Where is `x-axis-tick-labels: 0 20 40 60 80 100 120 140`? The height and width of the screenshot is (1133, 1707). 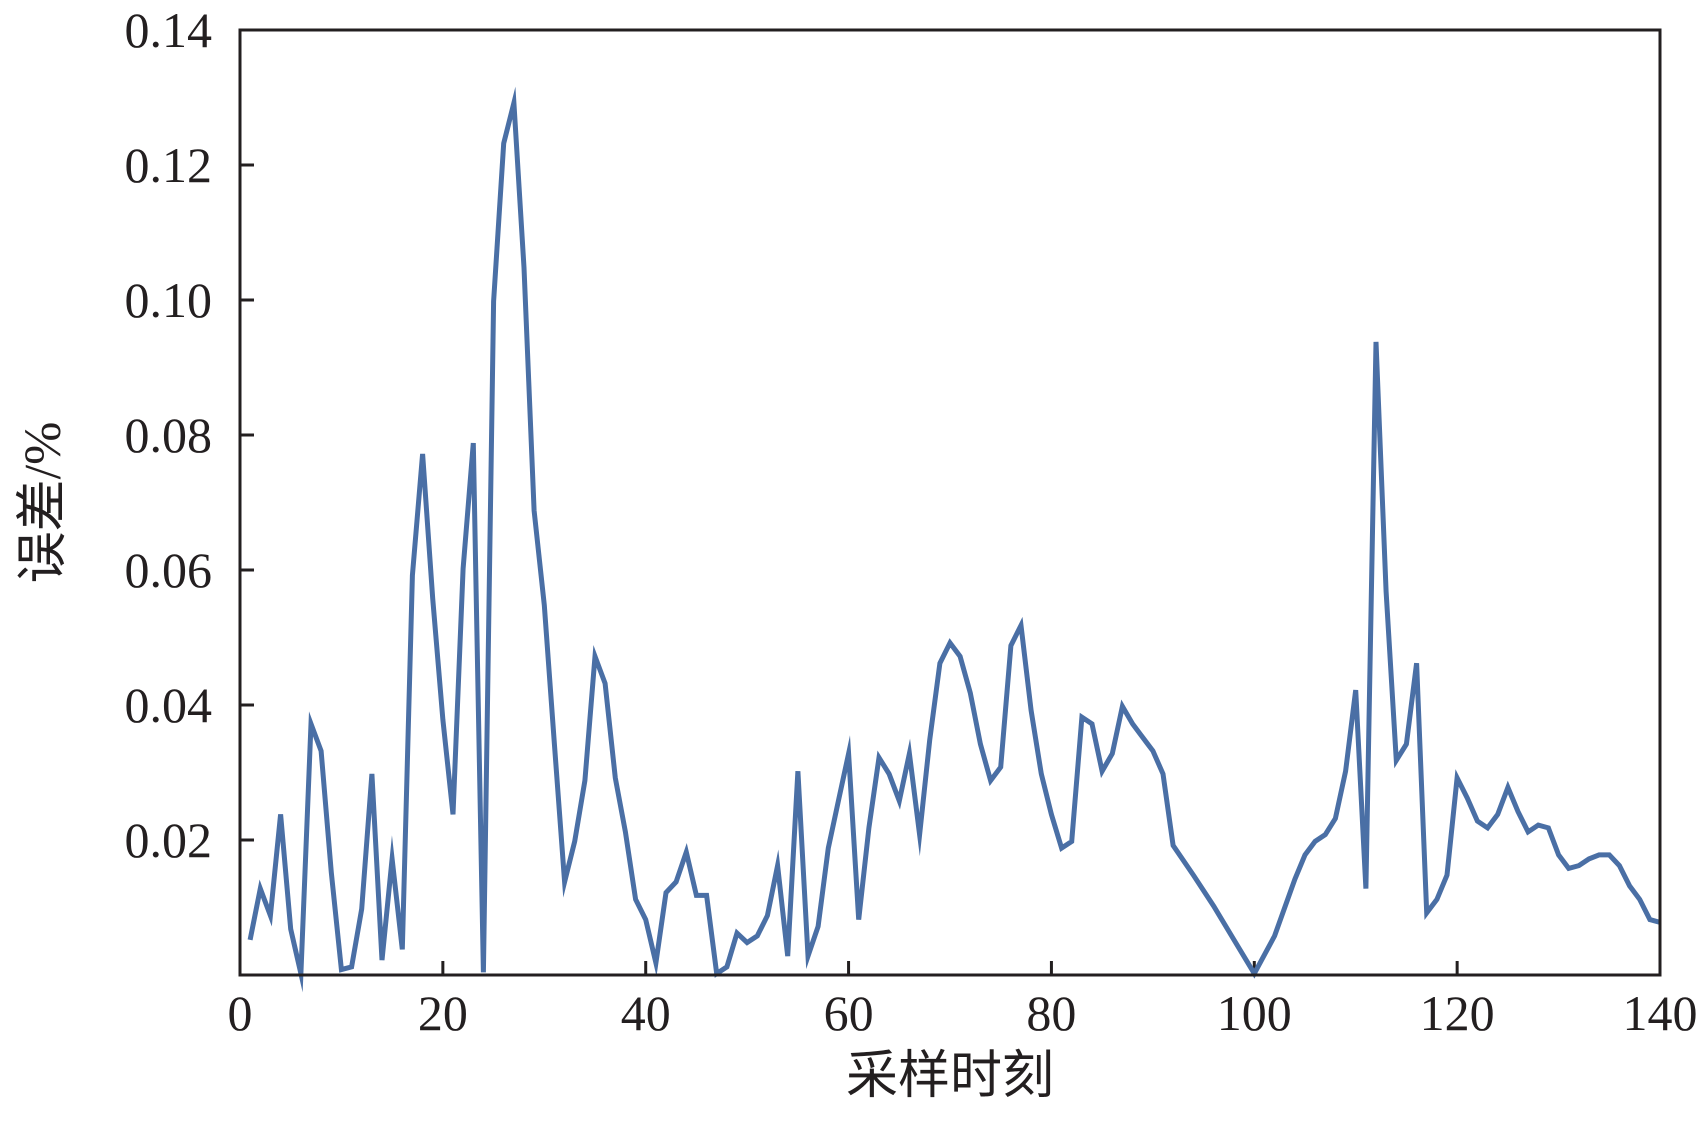
x-axis-tick-labels: 0 20 40 60 80 100 120 140 is located at coordinates (963, 1013).